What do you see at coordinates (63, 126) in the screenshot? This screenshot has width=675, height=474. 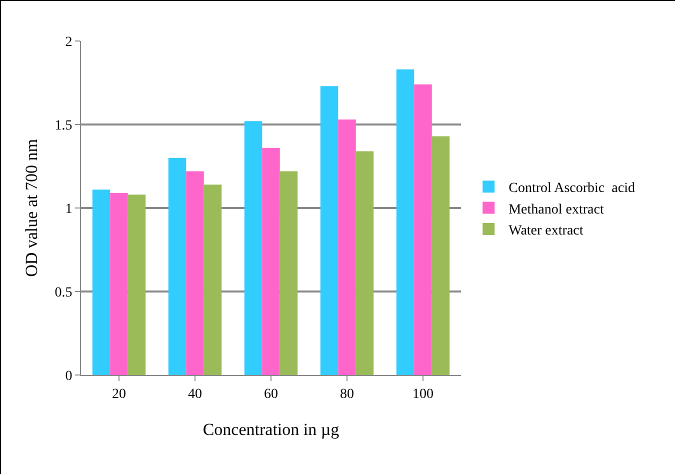 I see `y-tick-label: 1.5` at bounding box center [63, 126].